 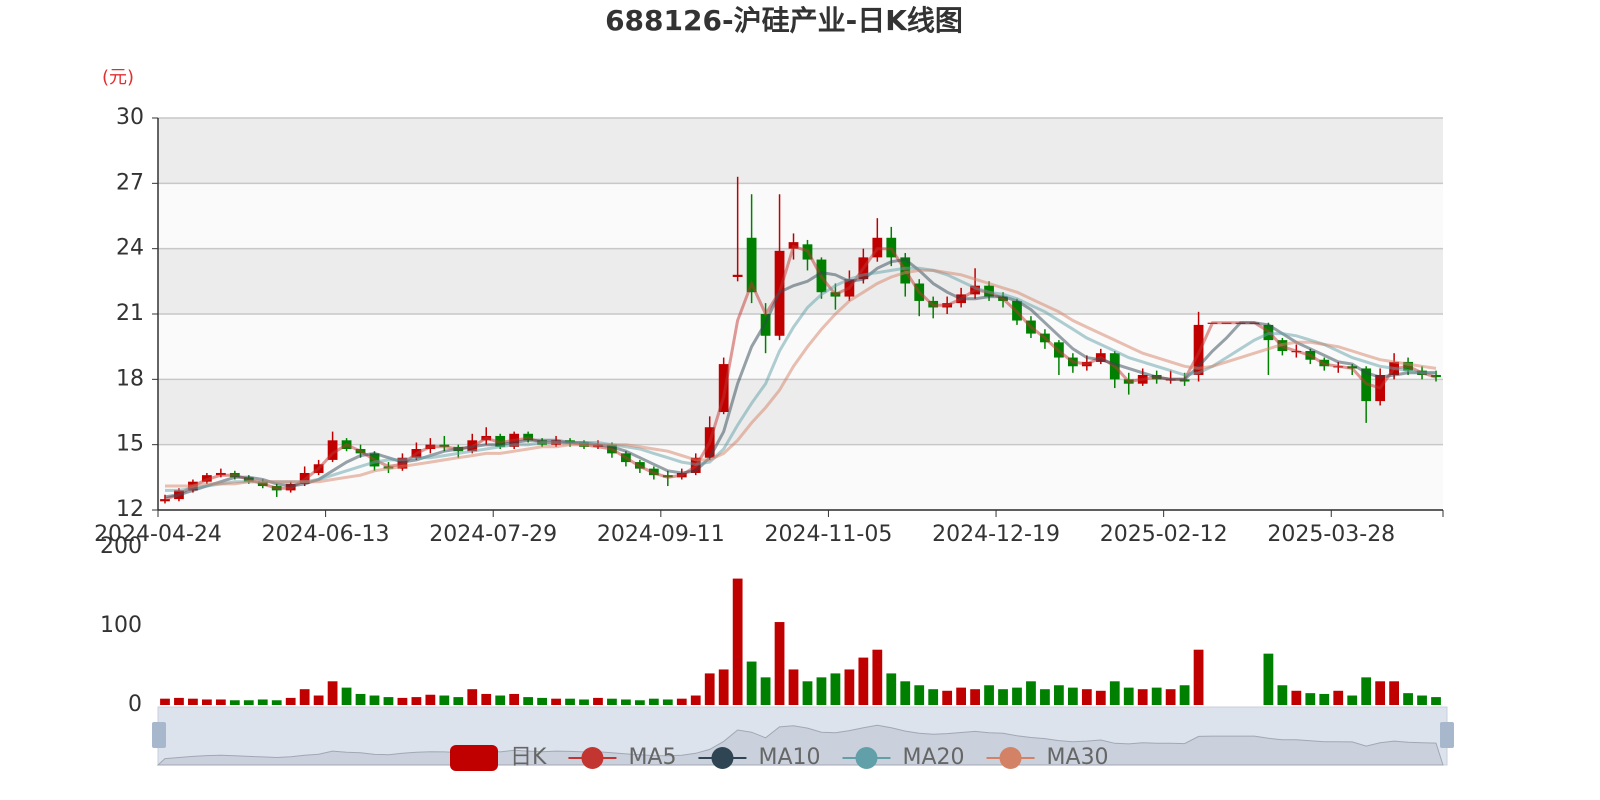 I want to click on y-tick-label: 18, so click(x=130, y=378).